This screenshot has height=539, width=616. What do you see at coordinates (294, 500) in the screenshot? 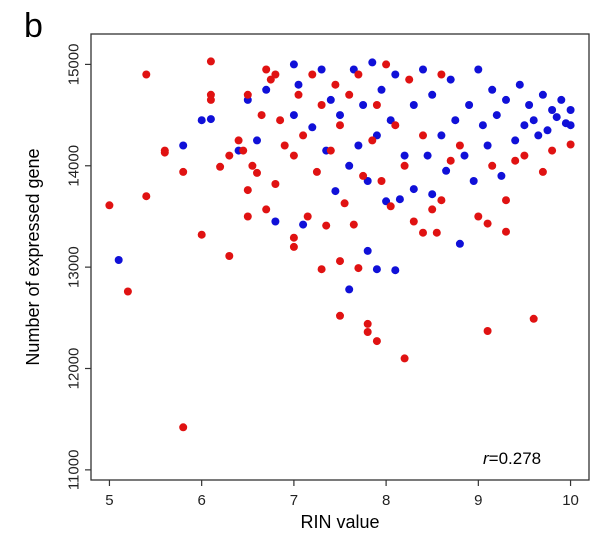
I see `x-tick-label: 7` at bounding box center [294, 500].